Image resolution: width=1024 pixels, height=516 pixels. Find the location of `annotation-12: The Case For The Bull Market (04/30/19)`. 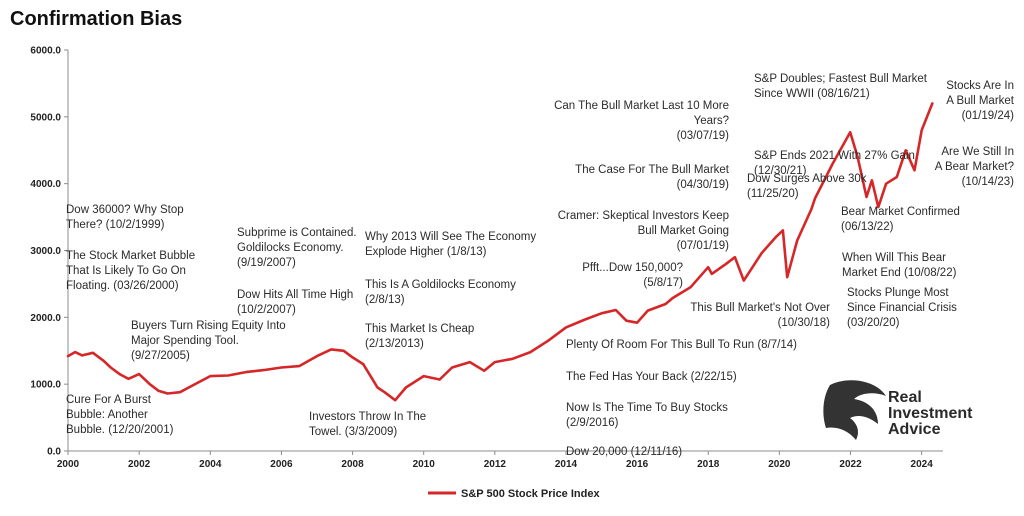

annotation-12: The Case For The Bull Market (04/30/19) is located at coordinates (652, 177).